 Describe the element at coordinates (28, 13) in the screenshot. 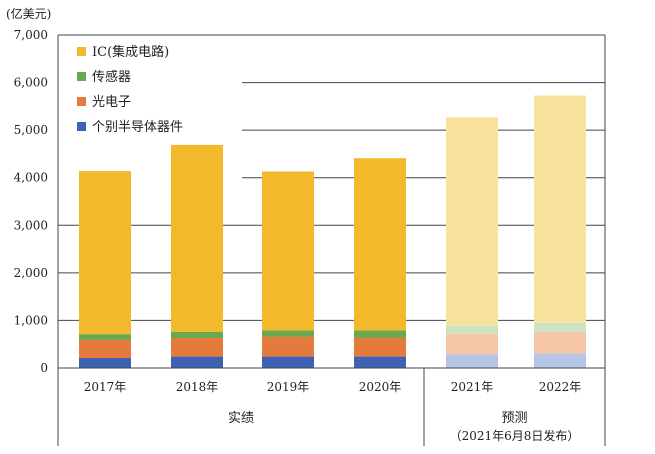

I see `y-axis-unit: (亿美元)` at that location.